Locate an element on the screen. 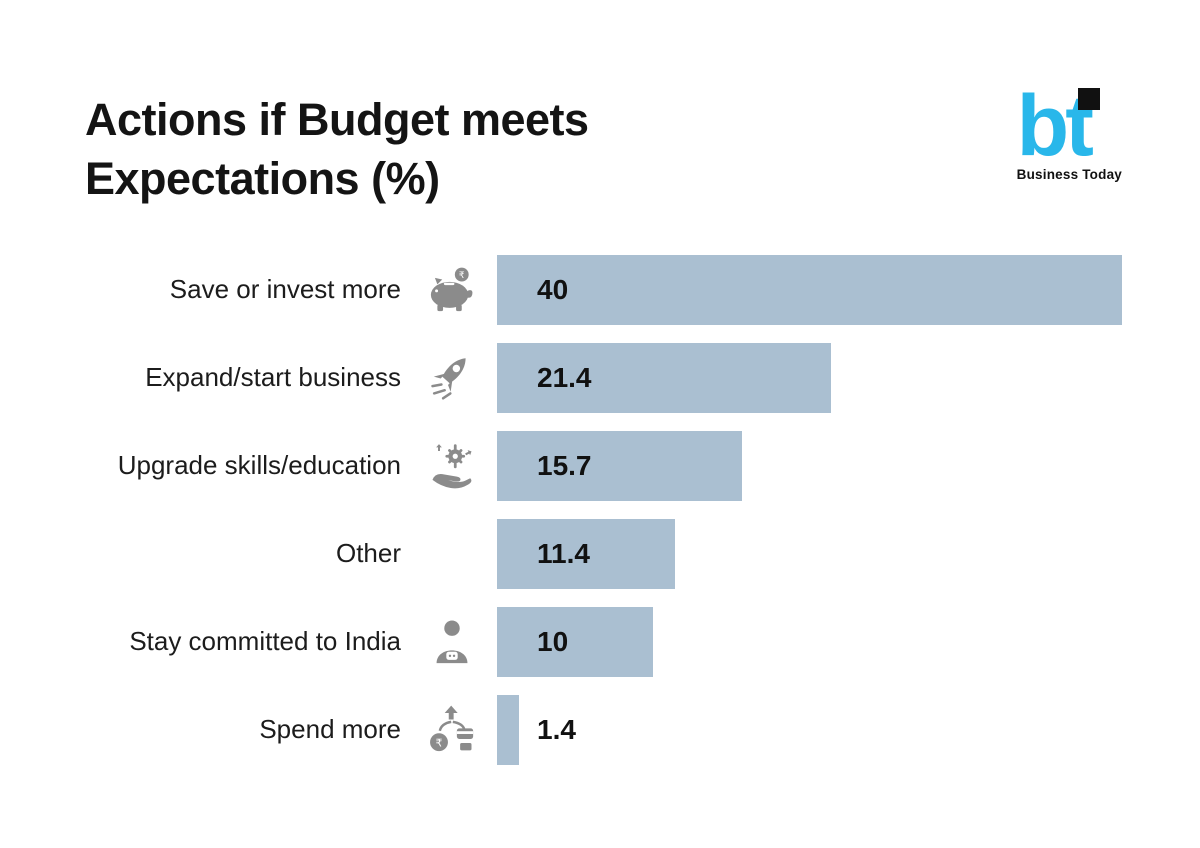 This screenshot has height=848, width=1200. category-label: Other is located at coordinates (368, 553).